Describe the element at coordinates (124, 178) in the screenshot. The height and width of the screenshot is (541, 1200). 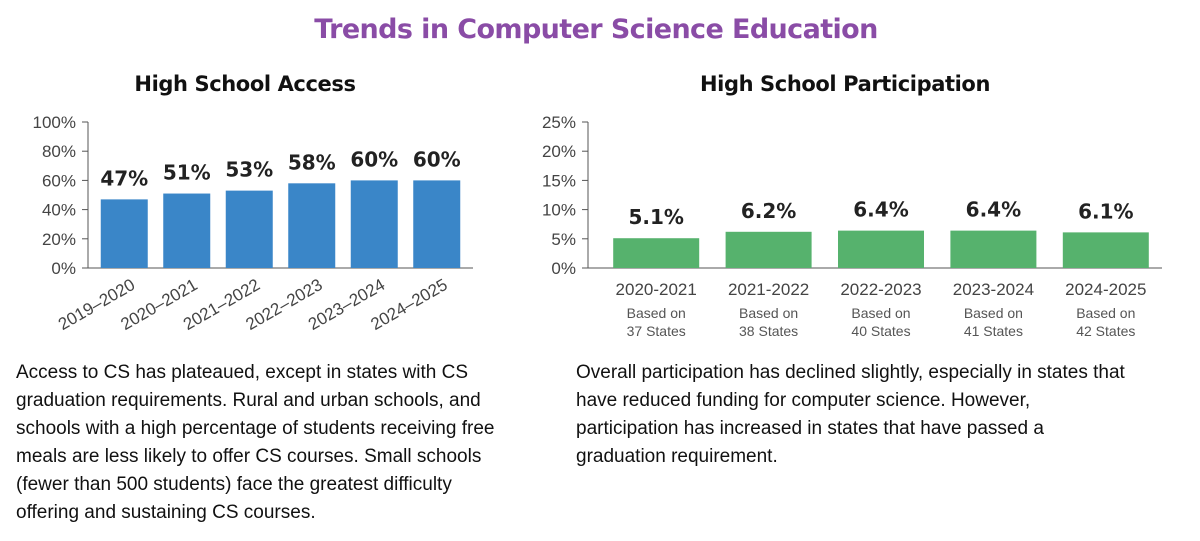
I see `data-label: 47%` at that location.